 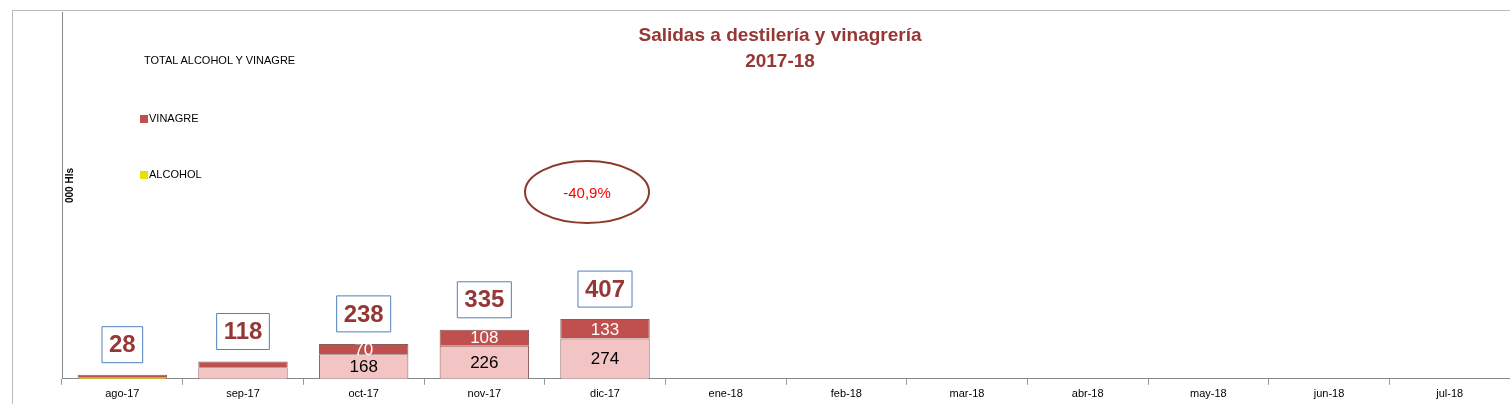 What do you see at coordinates (363, 367) in the screenshot?
I see `data-label: 168` at bounding box center [363, 367].